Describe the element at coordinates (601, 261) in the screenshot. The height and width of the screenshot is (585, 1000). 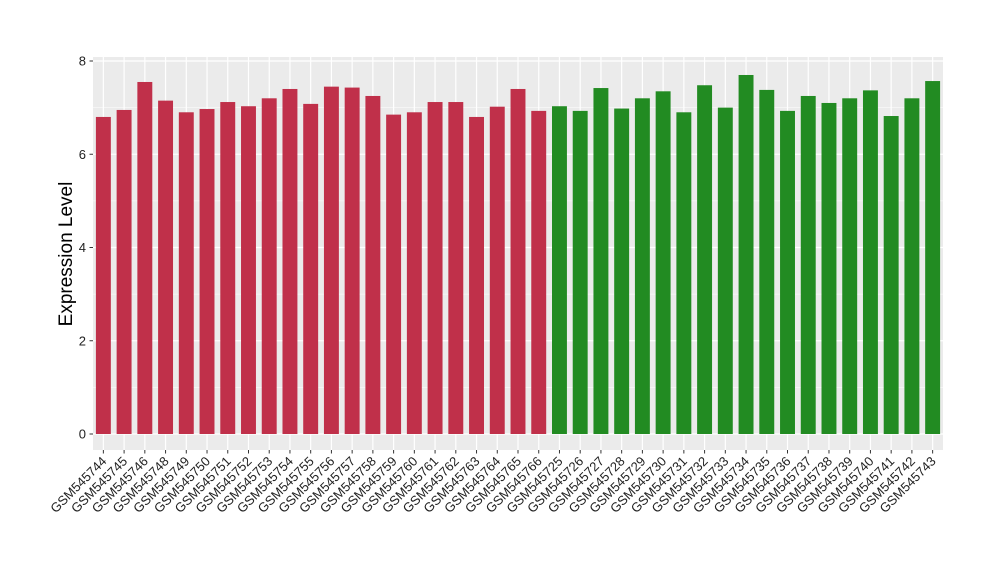
I see `bar-GSM545727` at that location.